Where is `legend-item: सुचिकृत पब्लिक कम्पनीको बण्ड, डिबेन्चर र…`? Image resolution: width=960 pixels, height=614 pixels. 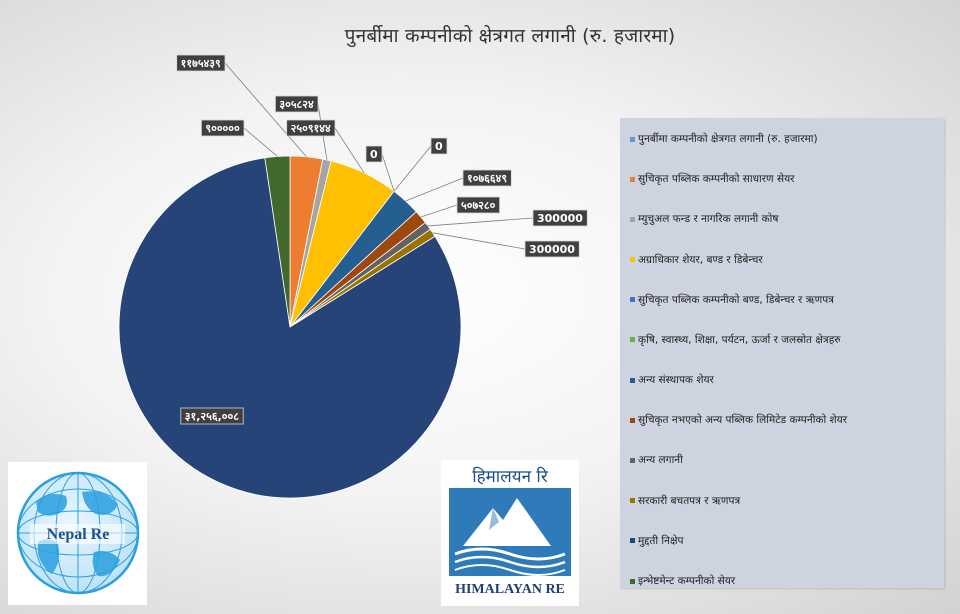 legend-item: सुचिकृत पब्लिक कम्पनीको बण्ड, डिबेन्चर र… is located at coordinates (732, 300).